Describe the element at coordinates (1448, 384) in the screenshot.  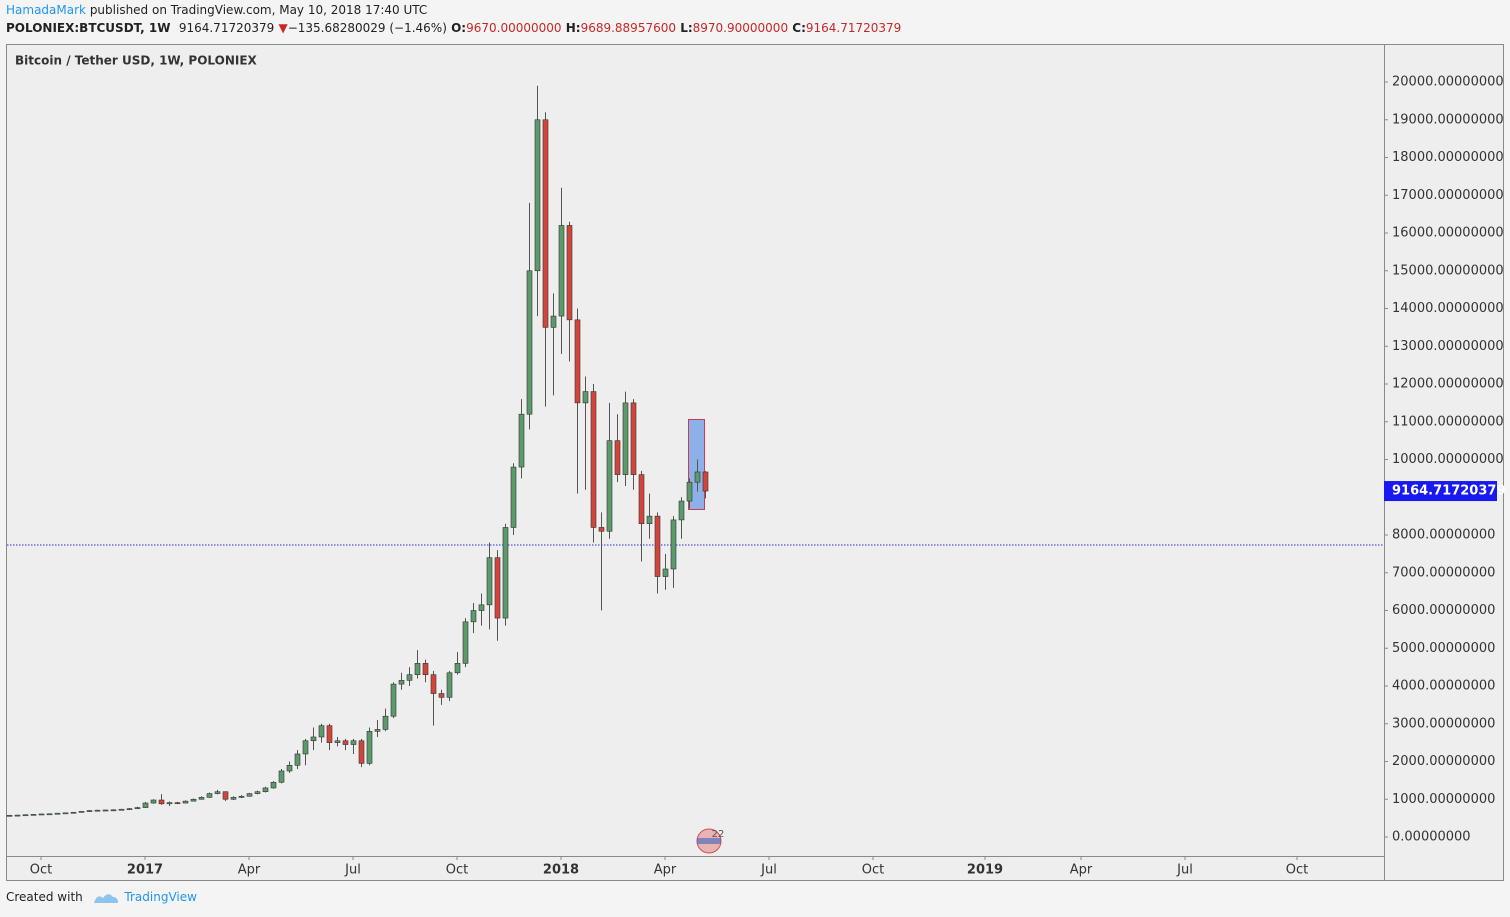
I see `y-tick-label: 12000.00000000` at that location.